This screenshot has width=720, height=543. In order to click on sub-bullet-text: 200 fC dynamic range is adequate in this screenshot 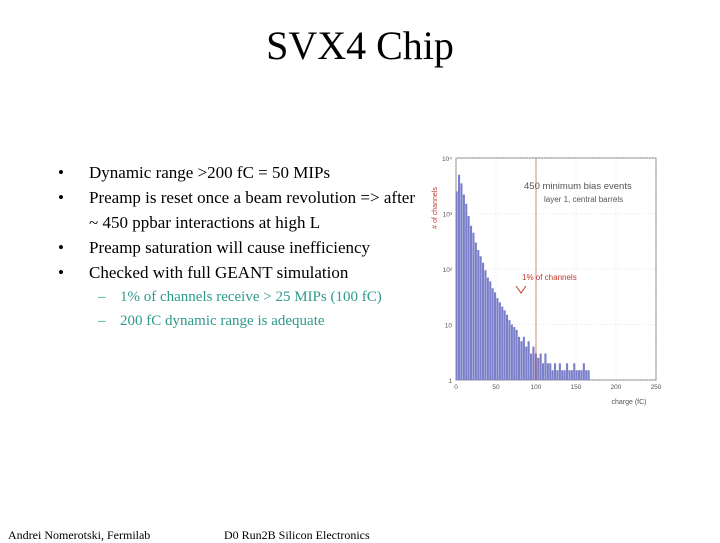, I will do `click(222, 321)`.